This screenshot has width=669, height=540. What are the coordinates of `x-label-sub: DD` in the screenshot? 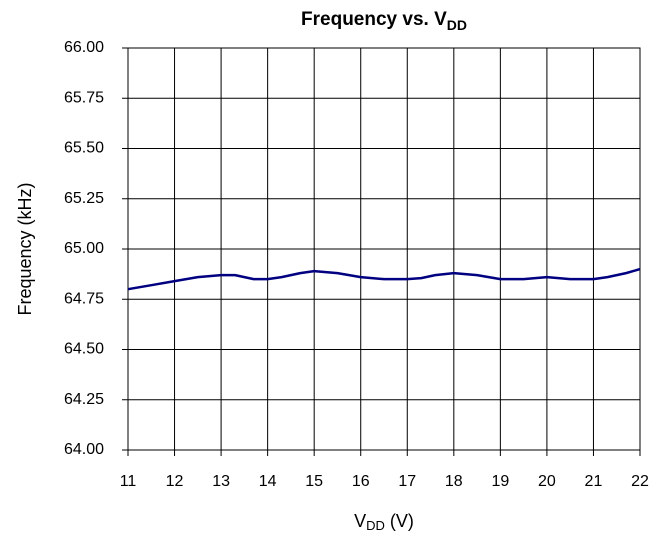 It's located at (375, 525).